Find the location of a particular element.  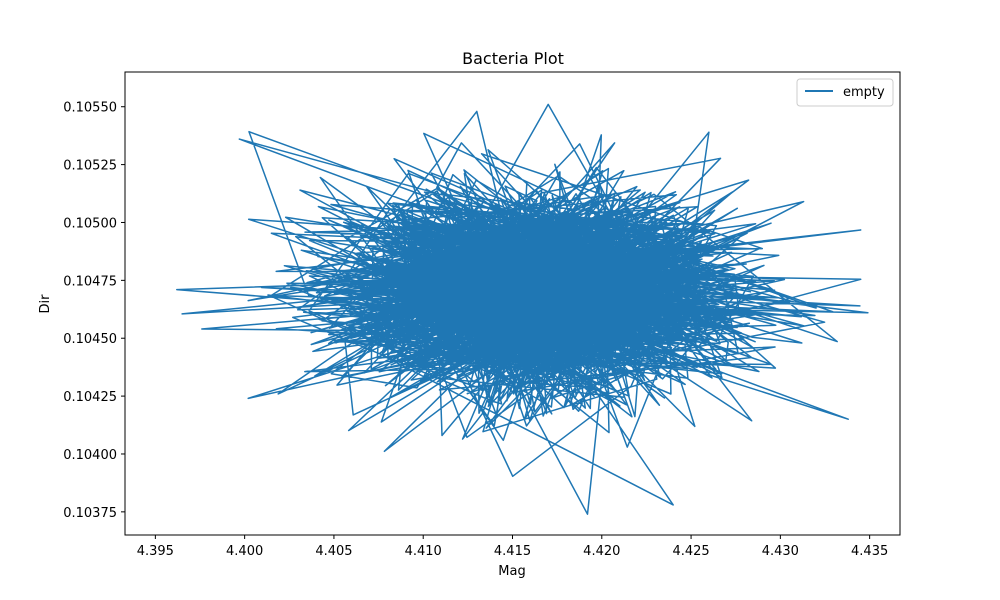

y-tick-label: 0.10475 is located at coordinates (90, 281).